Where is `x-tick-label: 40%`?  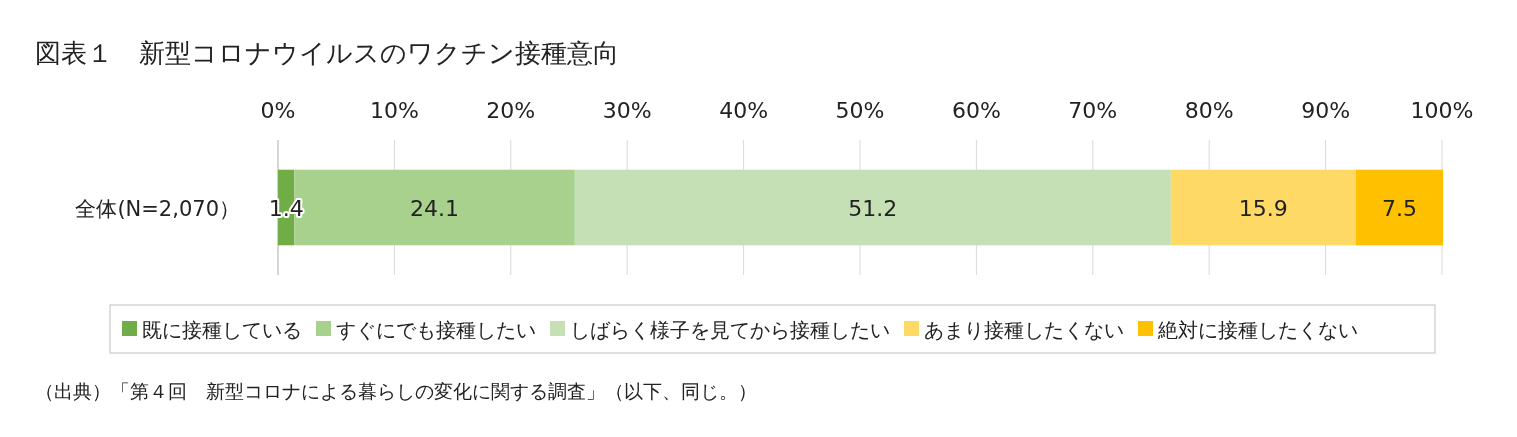
x-tick-label: 40% is located at coordinates (744, 110).